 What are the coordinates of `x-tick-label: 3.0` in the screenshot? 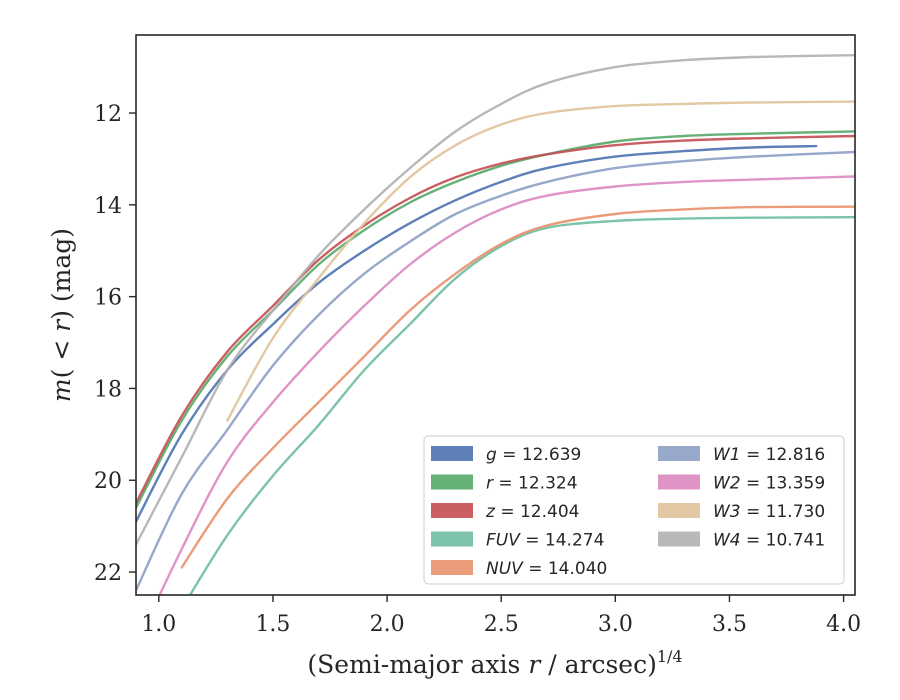 It's located at (615, 624).